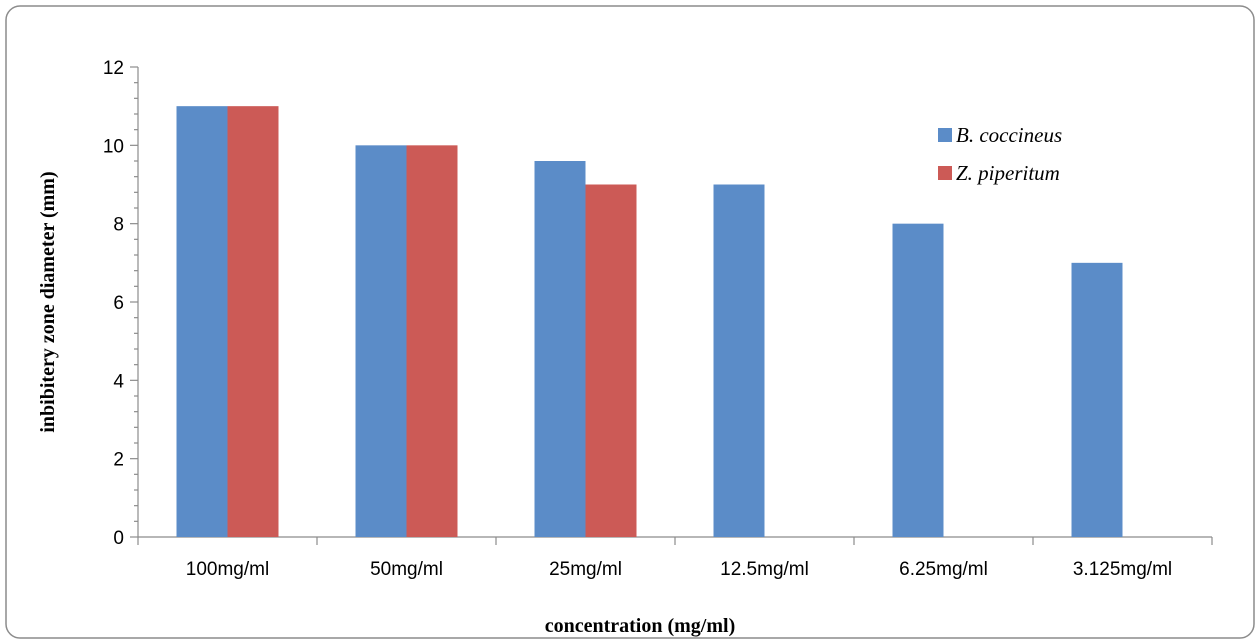 This screenshot has width=1260, height=644. What do you see at coordinates (118, 381) in the screenshot?
I see `y-tick-label: 4` at bounding box center [118, 381].